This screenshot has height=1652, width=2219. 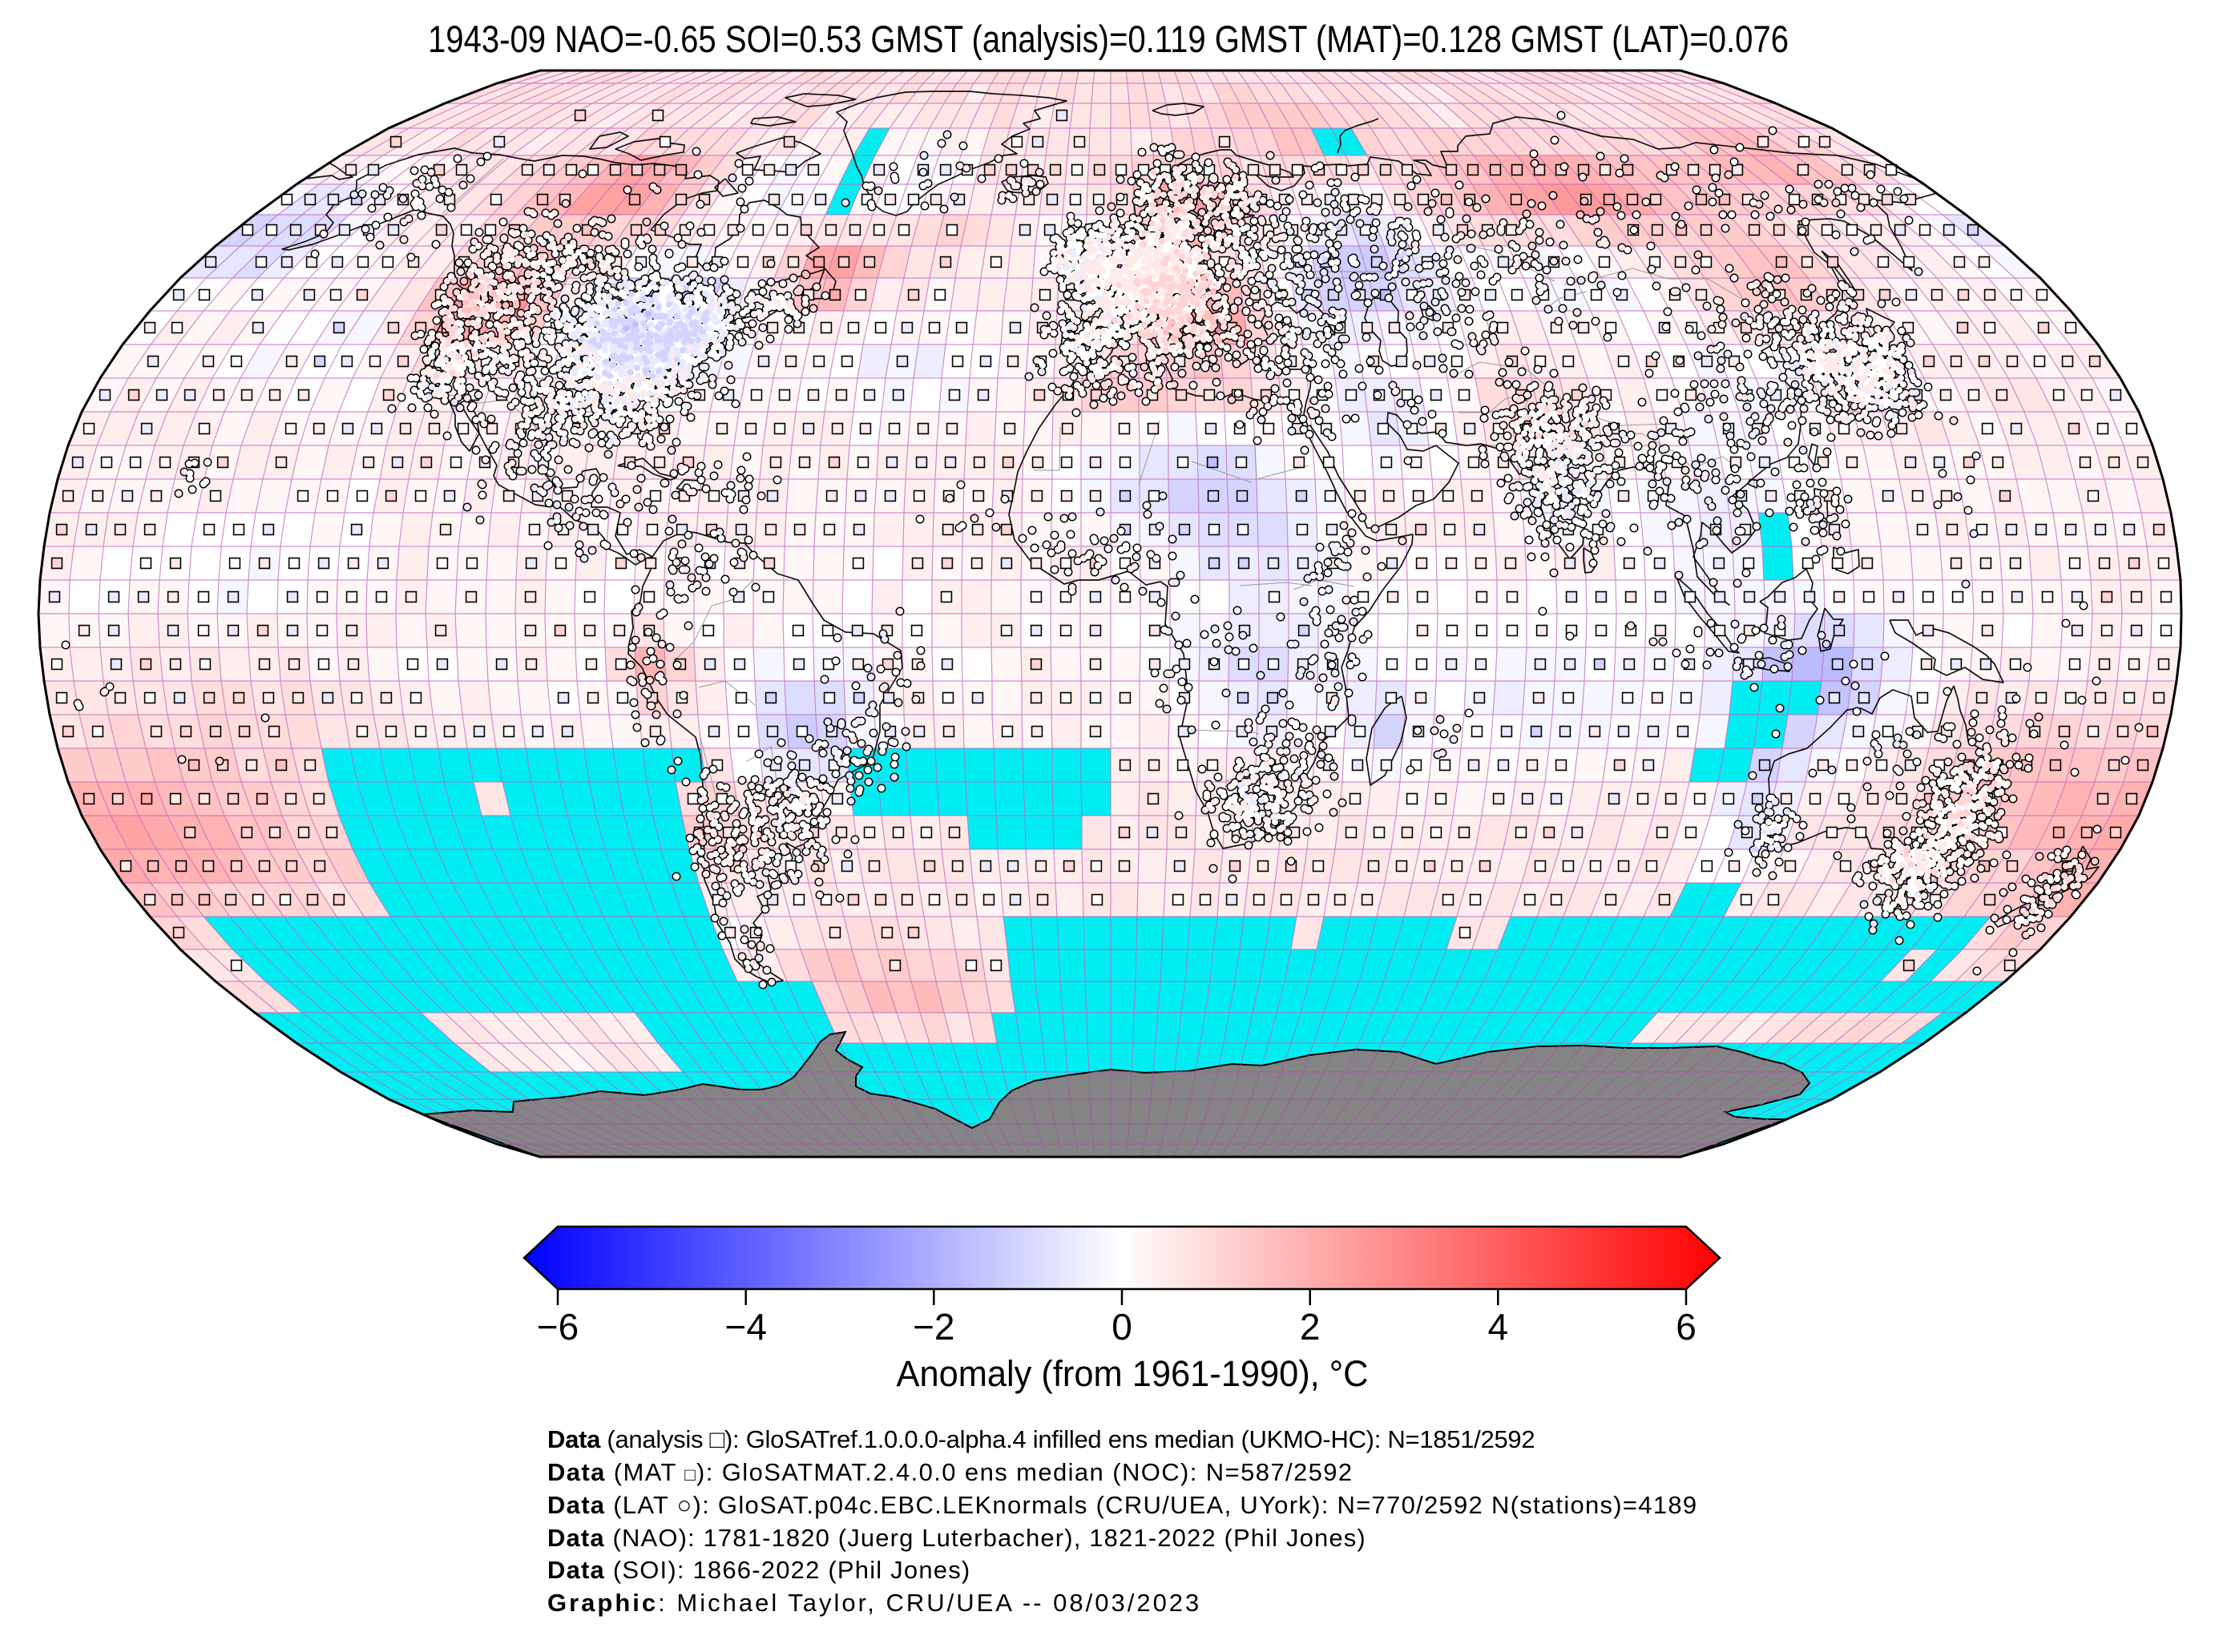 What do you see at coordinates (1311, 1327) in the screenshot?
I see `svg-text: 2` at bounding box center [1311, 1327].